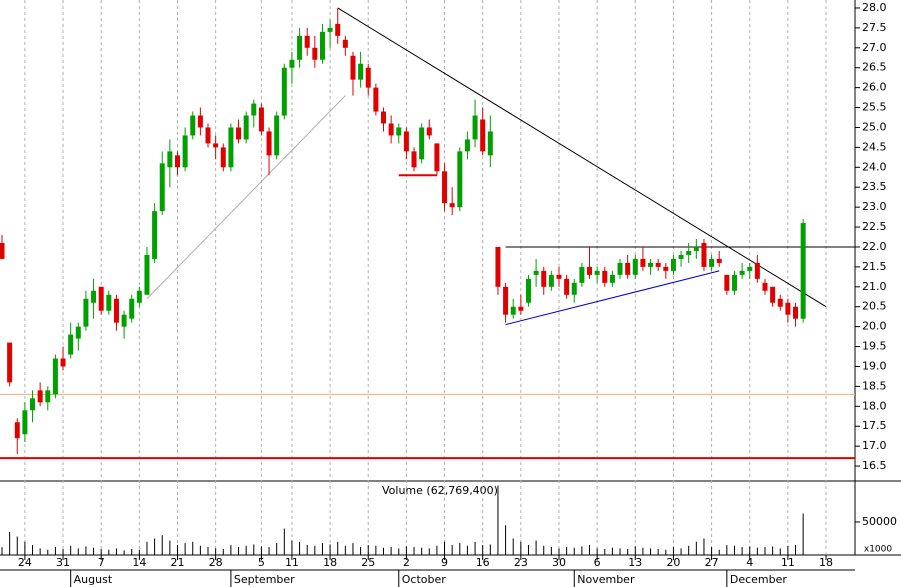 This screenshot has height=587, width=901. Describe the element at coordinates (874, 246) in the screenshot. I see `y-tick-label: 22.0` at that location.